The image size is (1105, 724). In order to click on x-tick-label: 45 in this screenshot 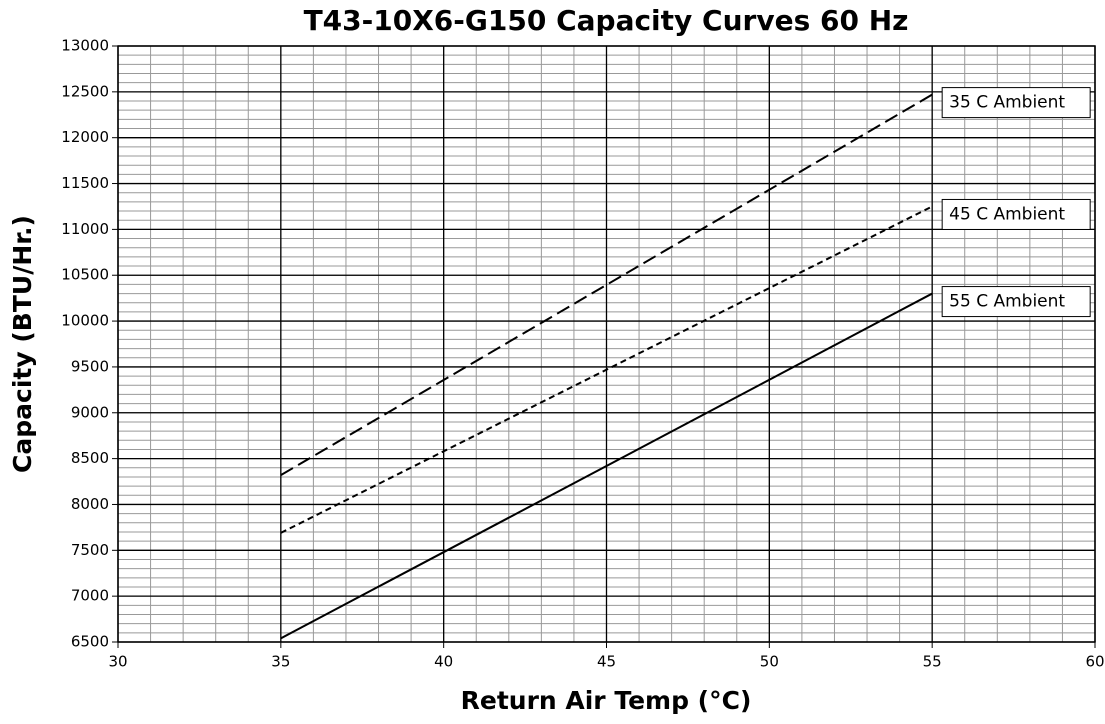, I will do `click(606, 662)`.